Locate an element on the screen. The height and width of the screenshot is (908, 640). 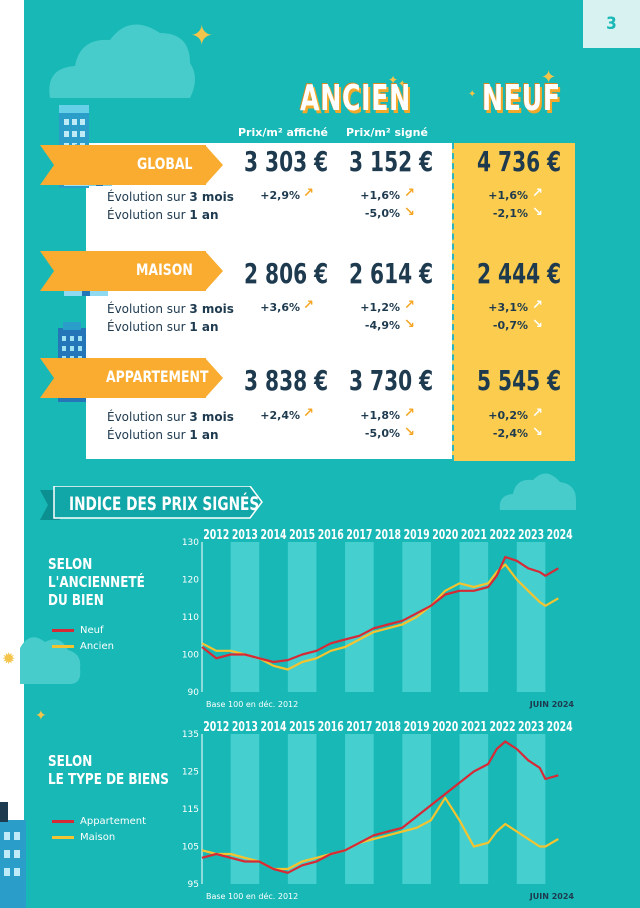
section-ribbon-shape is located at coordinates (151, 503).